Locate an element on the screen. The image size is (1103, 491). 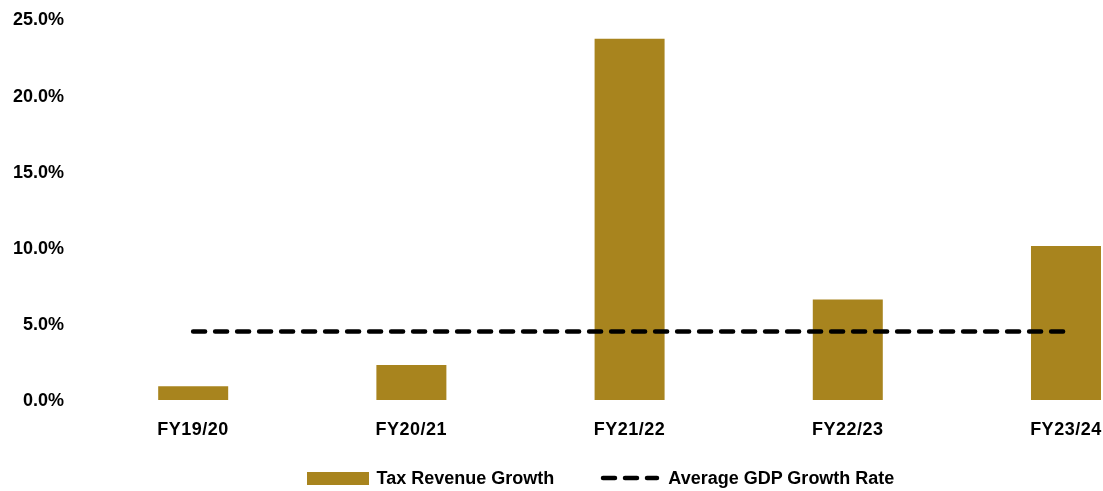
x-tick-label: FY19/20 is located at coordinates (193, 428).